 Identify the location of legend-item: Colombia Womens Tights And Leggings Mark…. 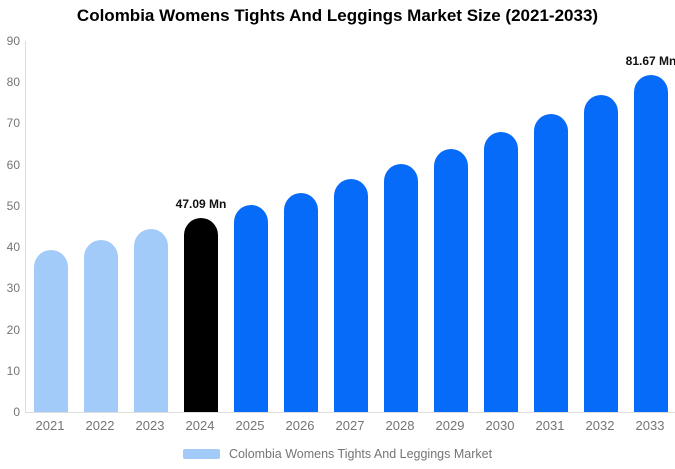
(337, 454).